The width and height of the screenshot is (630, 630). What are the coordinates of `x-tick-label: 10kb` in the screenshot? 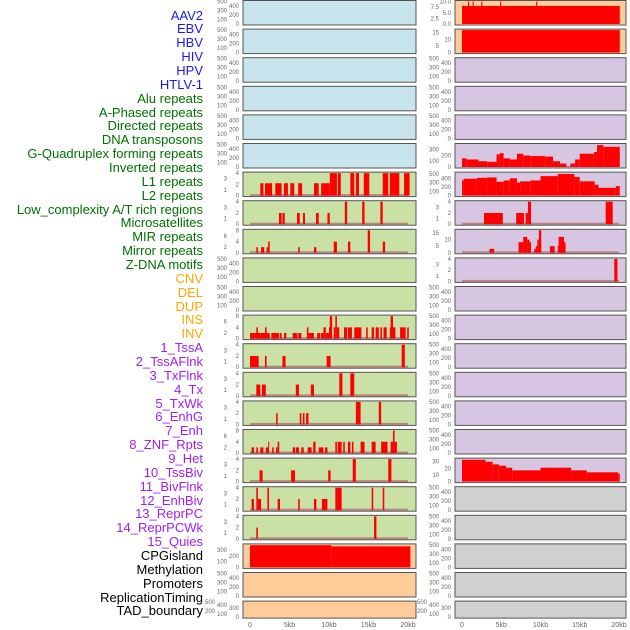 It's located at (540, 625).